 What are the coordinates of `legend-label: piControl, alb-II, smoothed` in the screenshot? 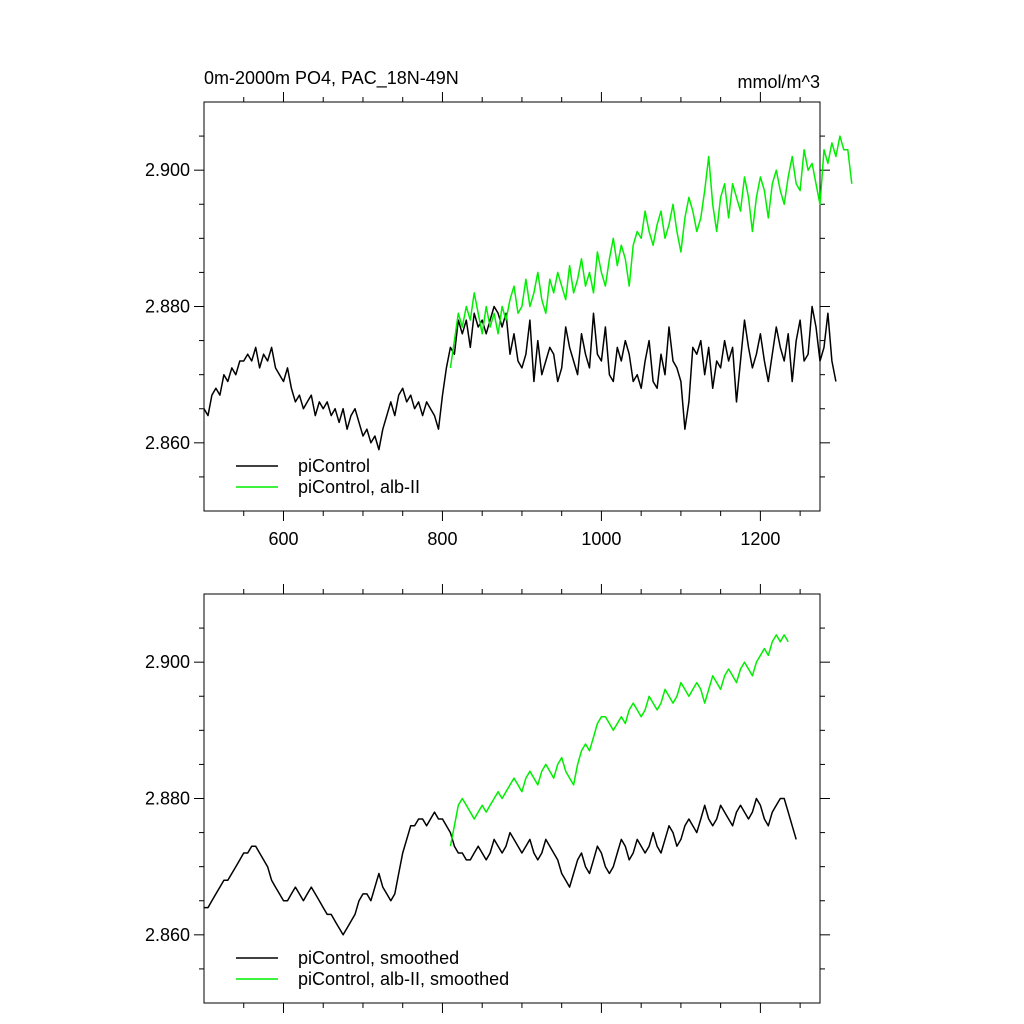 It's located at (403, 979).